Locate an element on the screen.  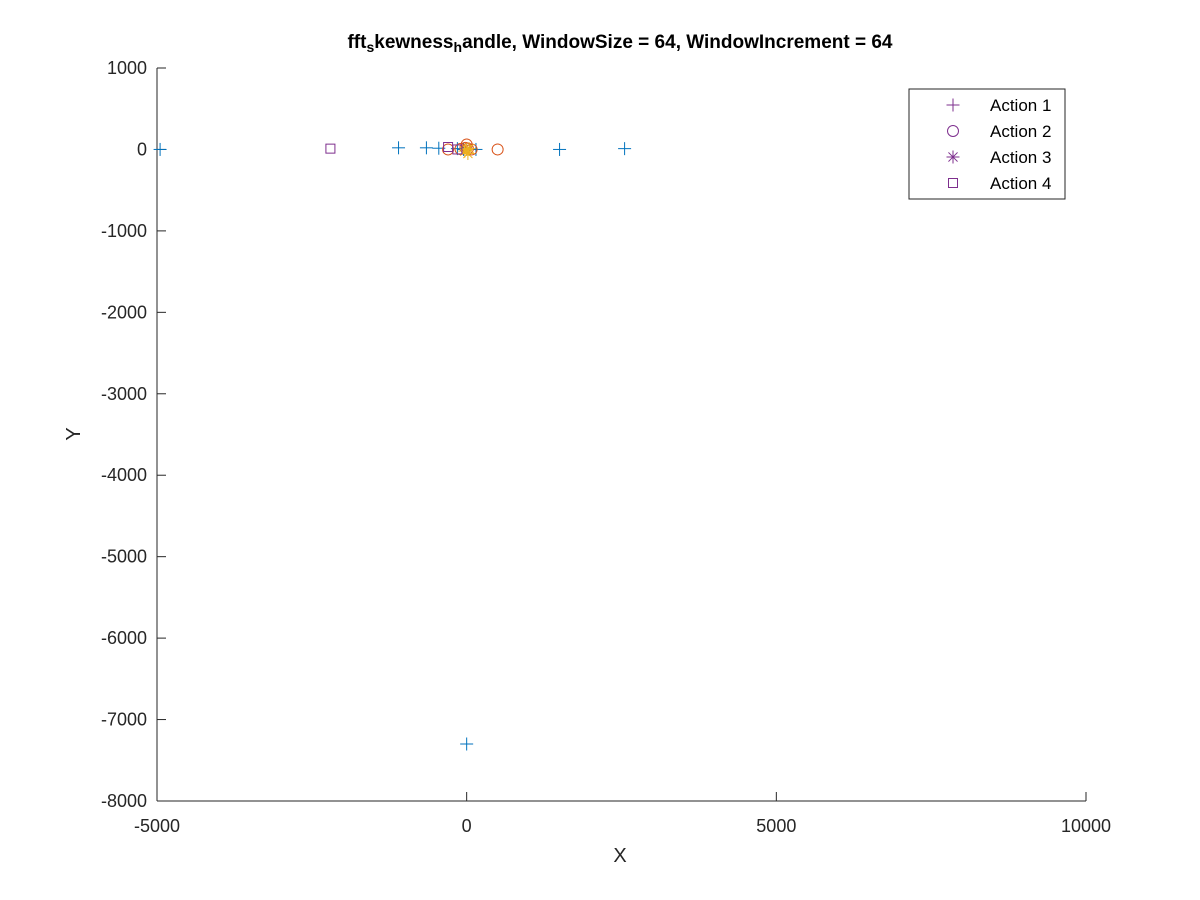
legend-items: Action 1 Action 2 Action 3 Action 4 is located at coordinates (998, 144).